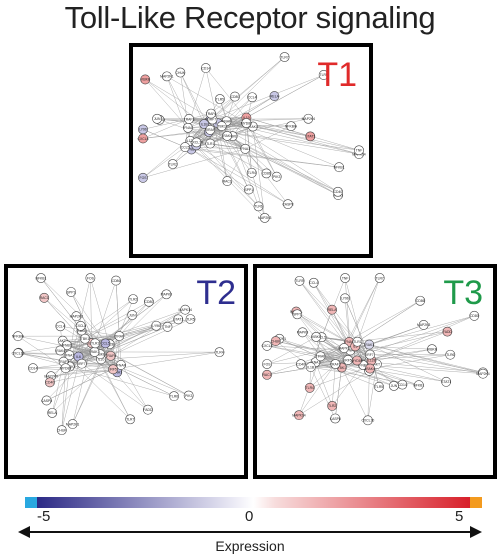  I want to click on node-label: IFNAR, so click(226, 122).